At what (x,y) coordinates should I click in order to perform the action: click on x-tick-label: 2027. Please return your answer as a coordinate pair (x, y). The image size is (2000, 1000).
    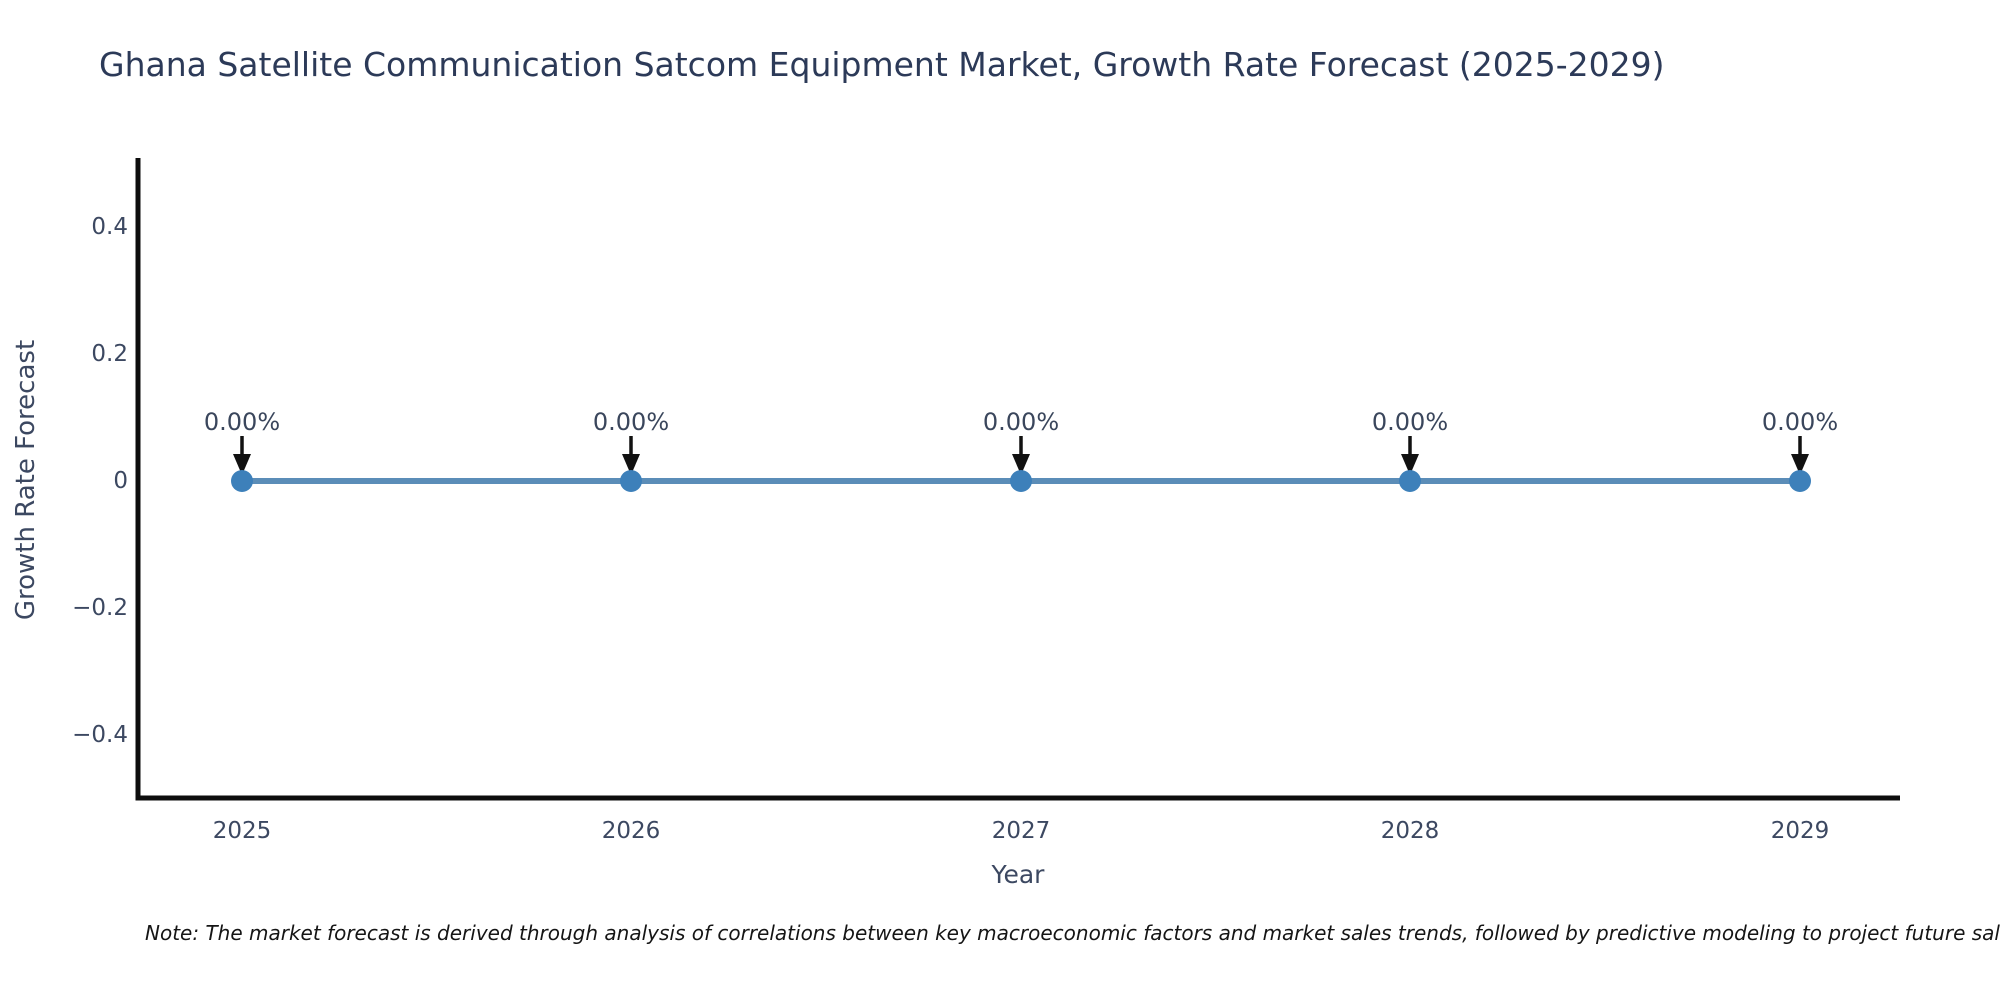
    Looking at the image, I should click on (1021, 831).